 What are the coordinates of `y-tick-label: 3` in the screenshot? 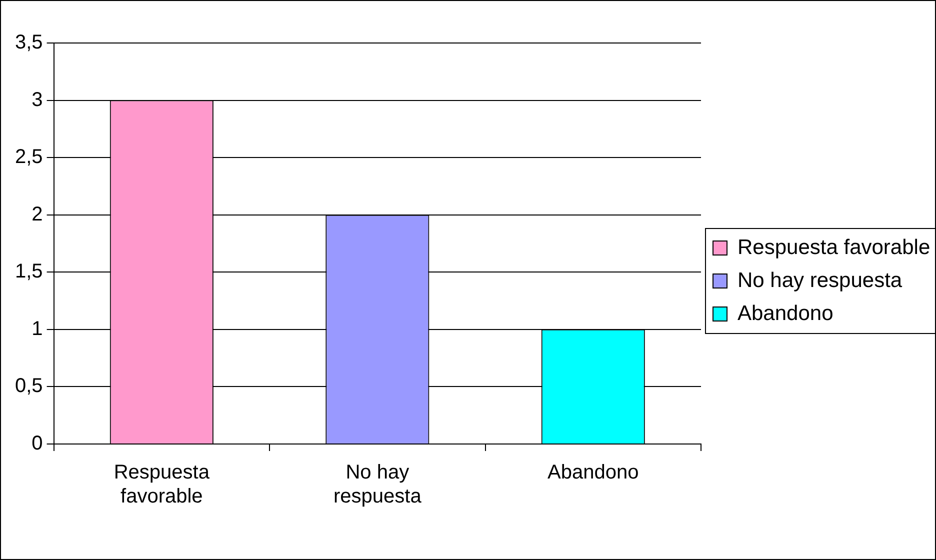 It's located at (37, 99).